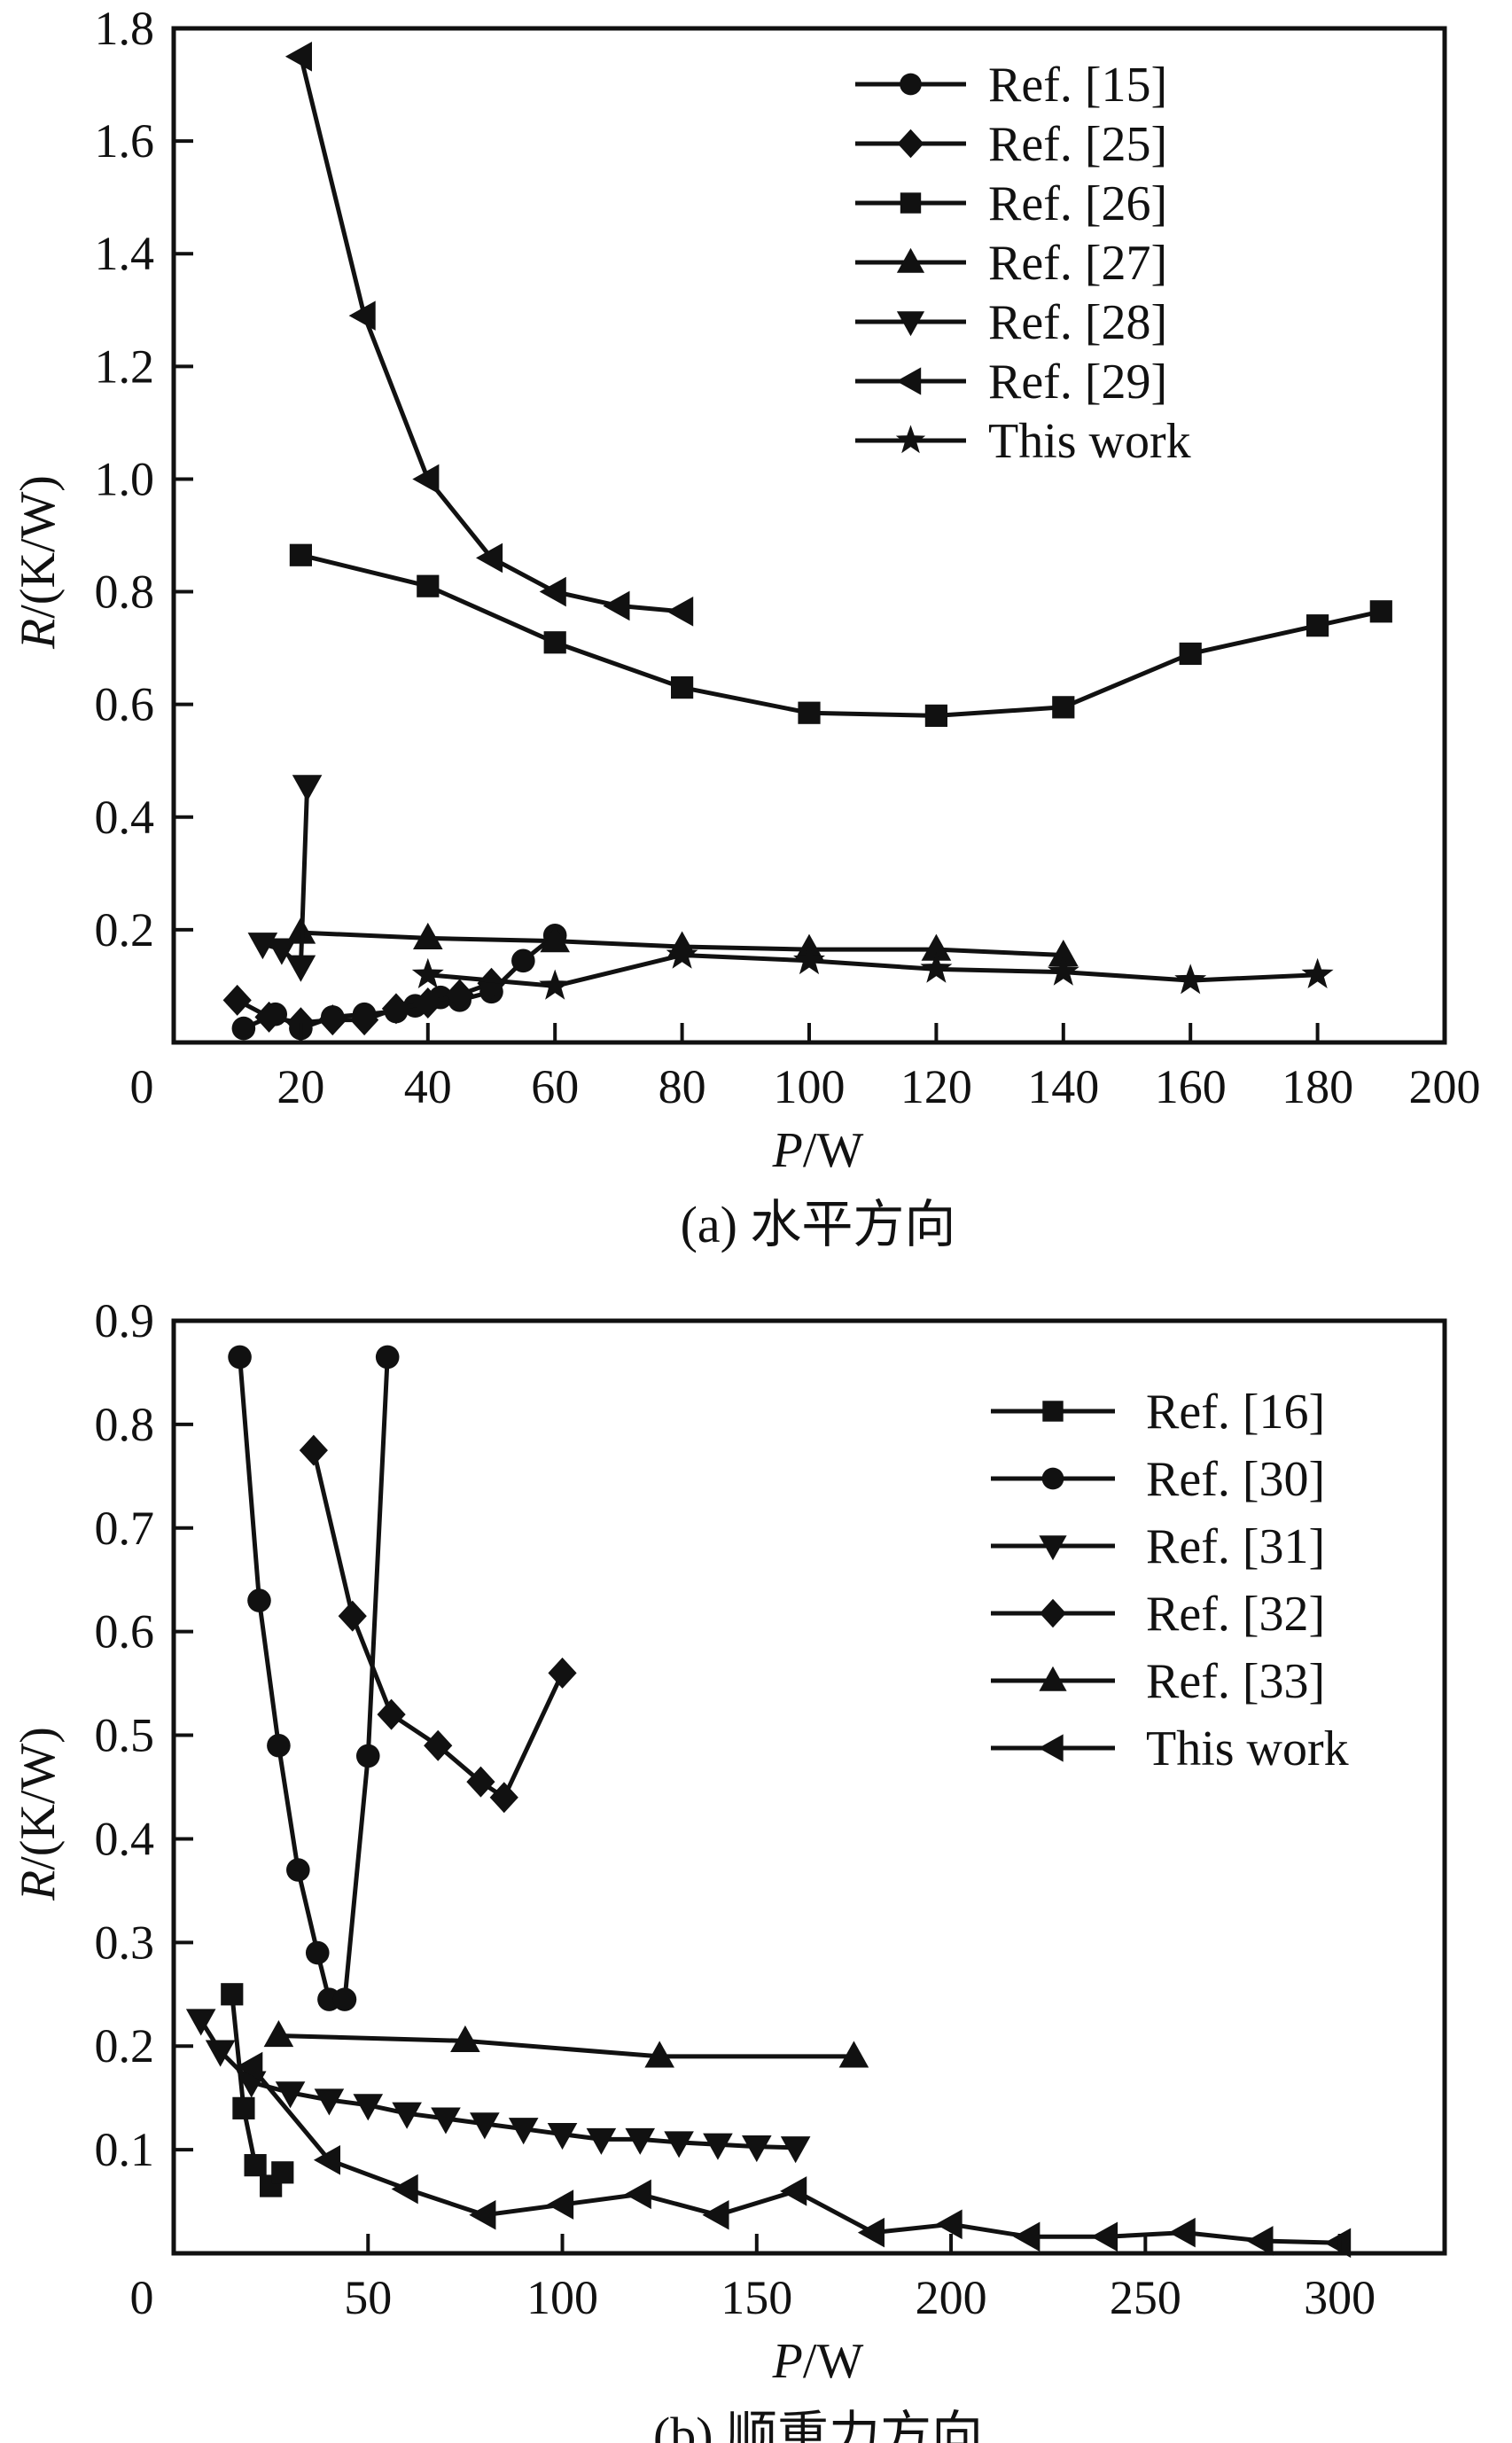 The height and width of the screenshot is (2443, 1512). What do you see at coordinates (818, 2425) in the screenshot?
I see `caption-b: (b) 顺重力方向` at bounding box center [818, 2425].